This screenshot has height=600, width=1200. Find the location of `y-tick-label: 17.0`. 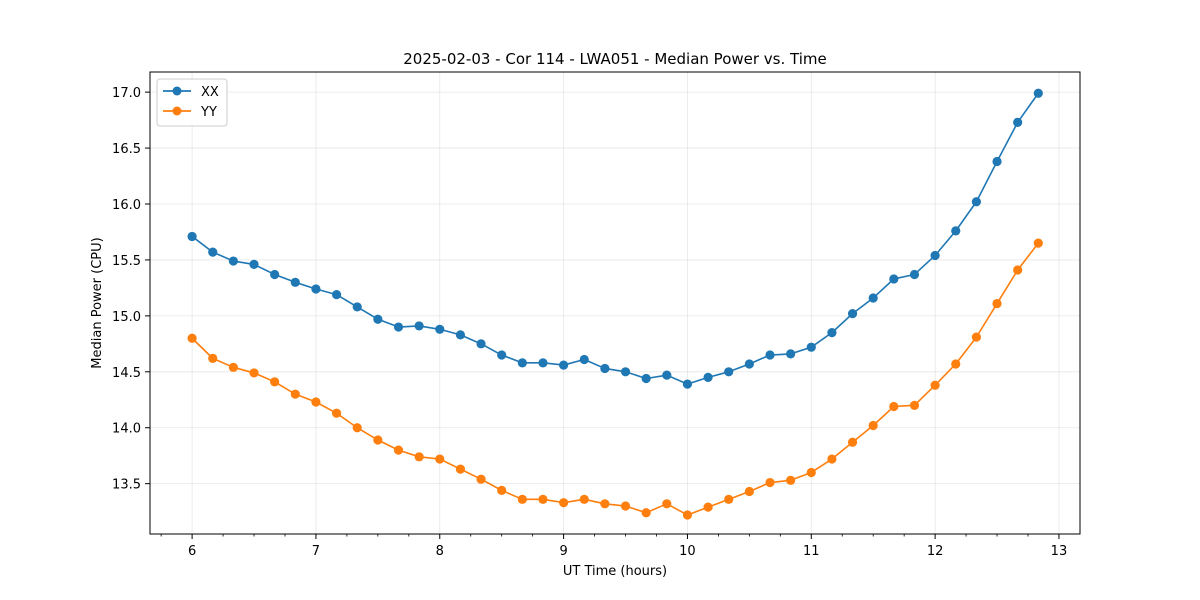

y-tick-label: 17.0 is located at coordinates (126, 93).